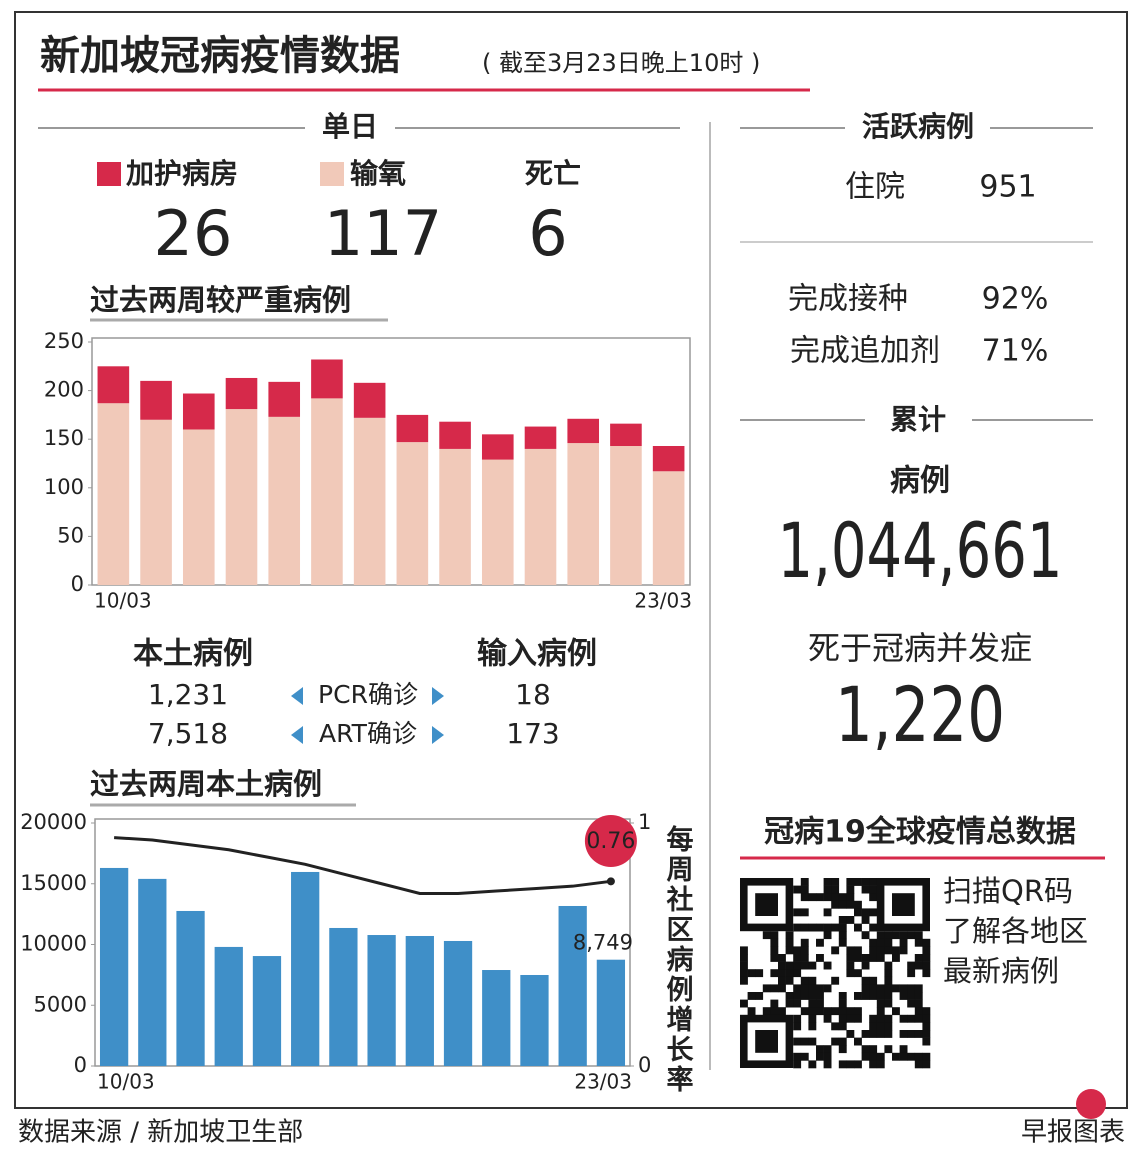  What do you see at coordinates (644, 822) in the screenshot?
I see `y2-tick-label: 1` at bounding box center [644, 822].